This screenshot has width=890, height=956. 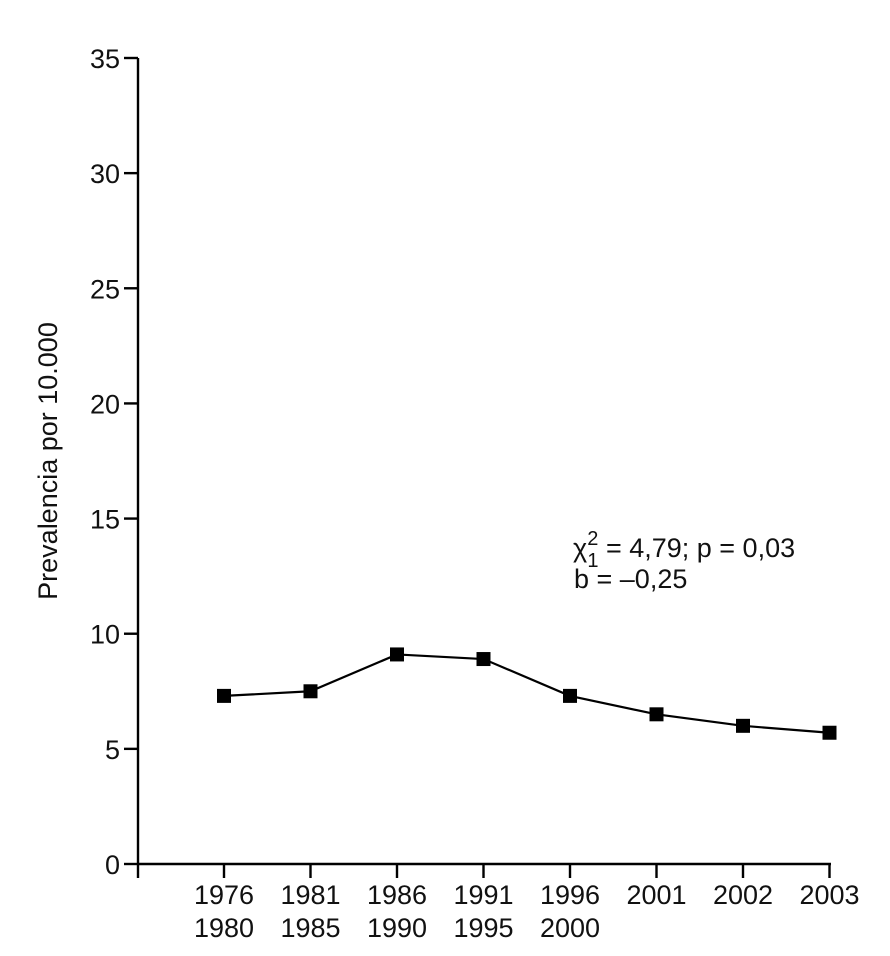 I want to click on plot-series, so click(x=527, y=693).